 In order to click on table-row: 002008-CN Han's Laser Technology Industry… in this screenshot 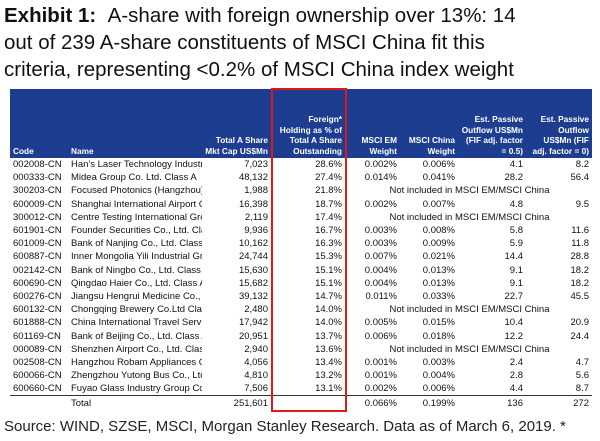, I will do `click(301, 165)`.